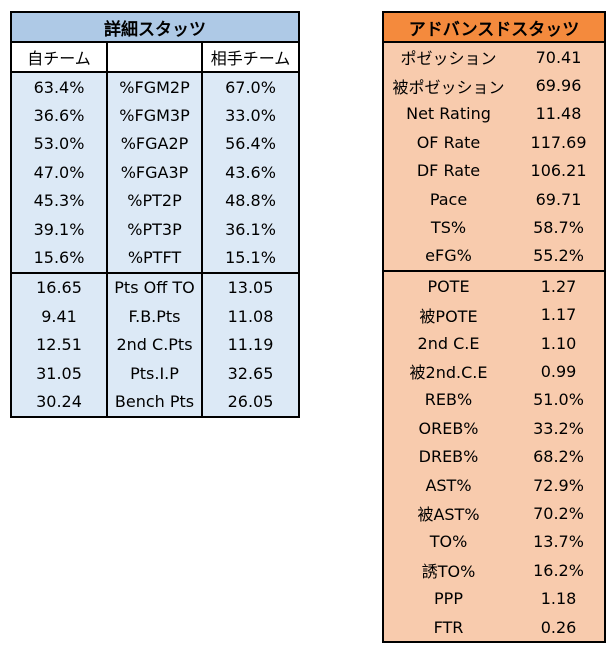  Describe the element at coordinates (447, 199) in the screenshot. I see `advanced-stat-name: Pace` at that location.